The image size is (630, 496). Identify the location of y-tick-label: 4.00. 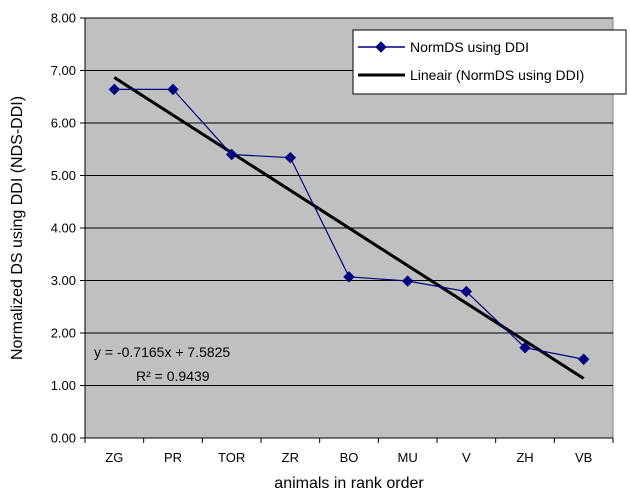
(63, 228).